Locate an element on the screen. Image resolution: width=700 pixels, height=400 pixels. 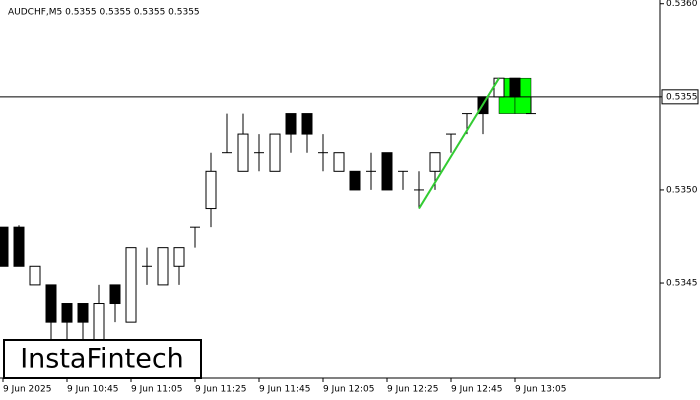
x-tick-label: 9 Jun 13:05 is located at coordinates (540, 390).